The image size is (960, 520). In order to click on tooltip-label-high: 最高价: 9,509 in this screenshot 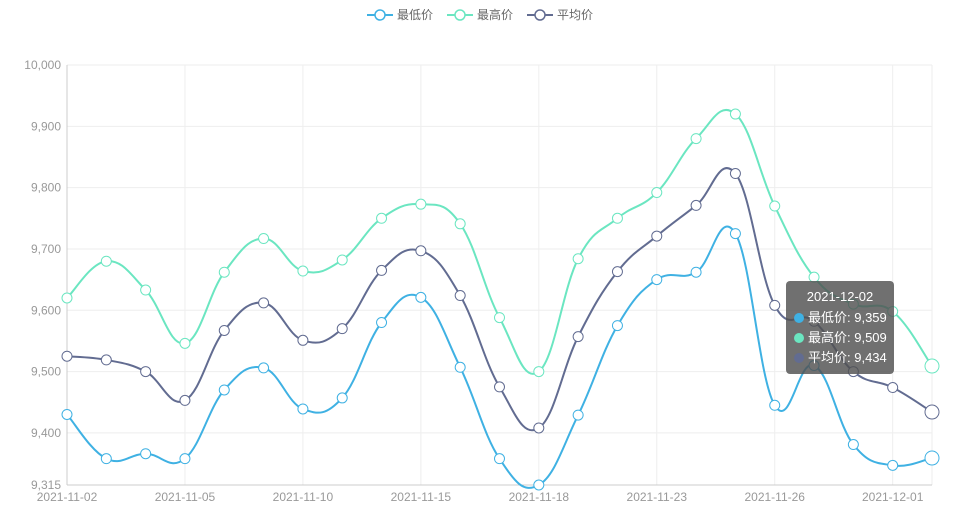, I will do `click(847, 337)`.